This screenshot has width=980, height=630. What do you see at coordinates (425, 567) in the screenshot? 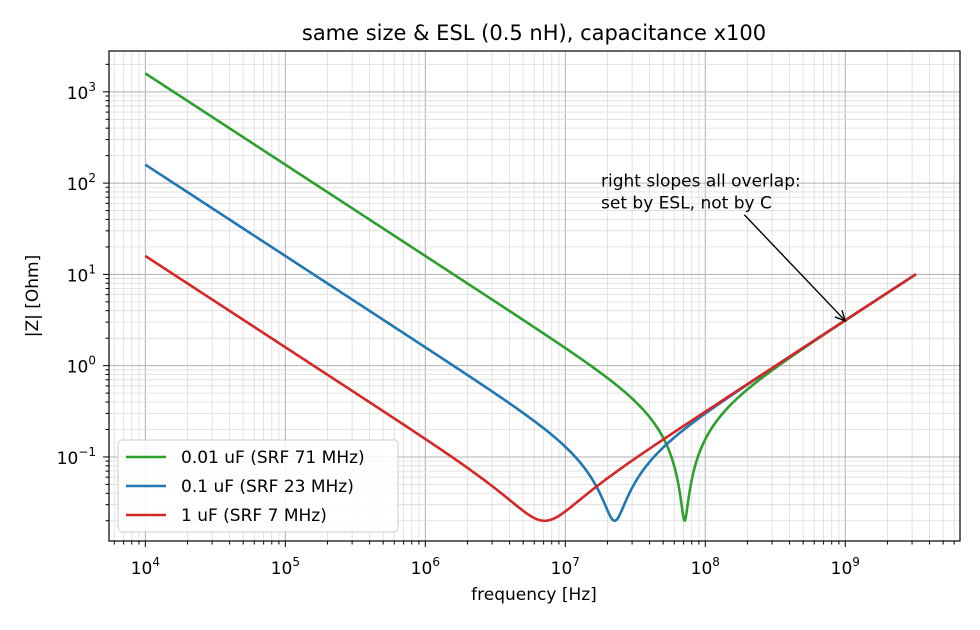
I see `x-tick-label: 10⁶` at bounding box center [425, 567].